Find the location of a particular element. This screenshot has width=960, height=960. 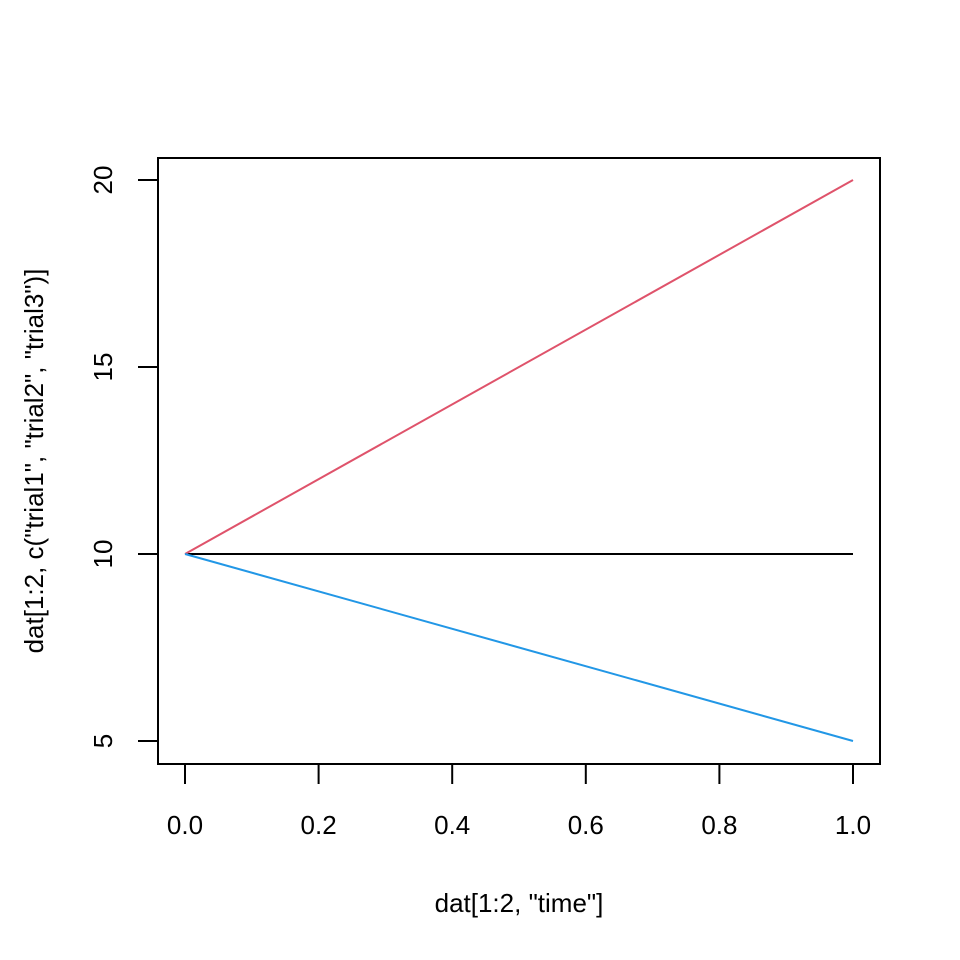

y-tick-label: 5 is located at coordinates (103, 741).